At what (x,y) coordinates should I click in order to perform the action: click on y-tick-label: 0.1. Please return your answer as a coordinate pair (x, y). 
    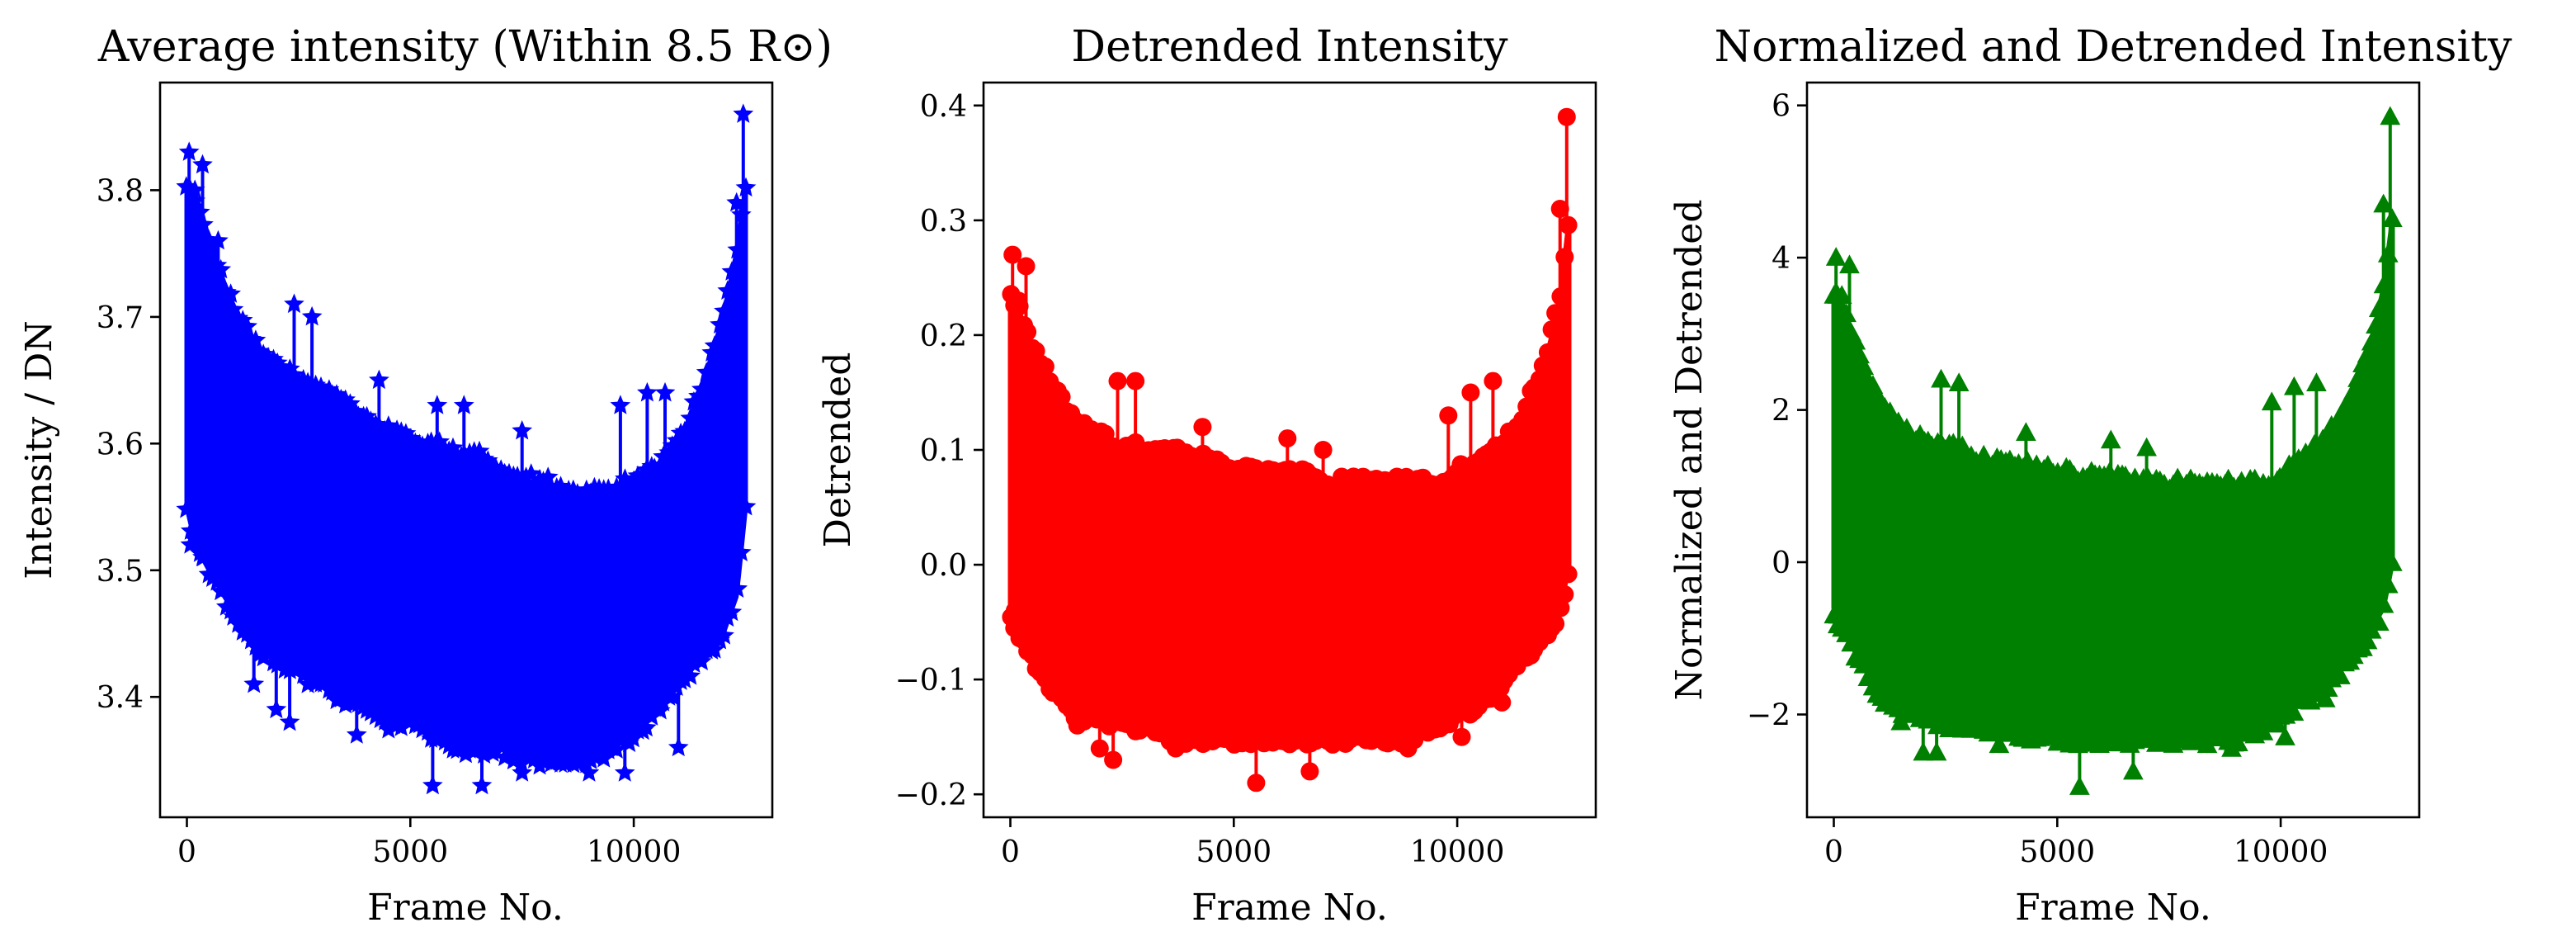
    Looking at the image, I should click on (943, 451).